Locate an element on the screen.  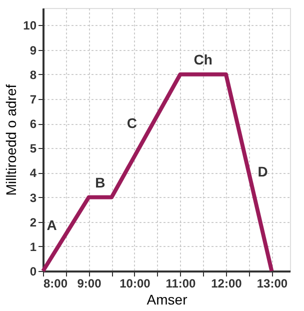
y-tick-label: 3 is located at coordinates (33, 197).